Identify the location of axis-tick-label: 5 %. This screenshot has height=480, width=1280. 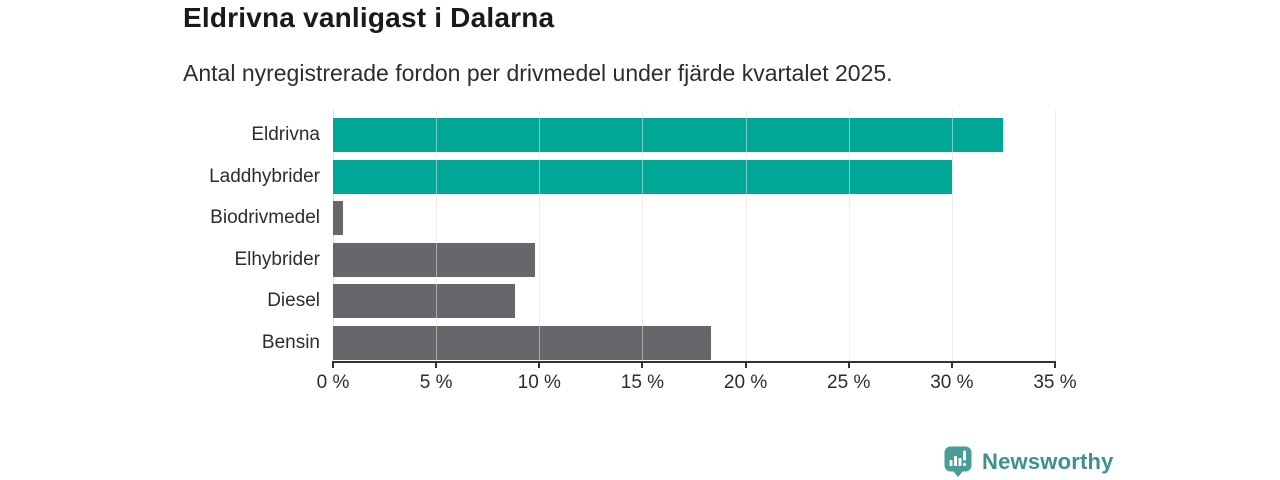
(436, 382).